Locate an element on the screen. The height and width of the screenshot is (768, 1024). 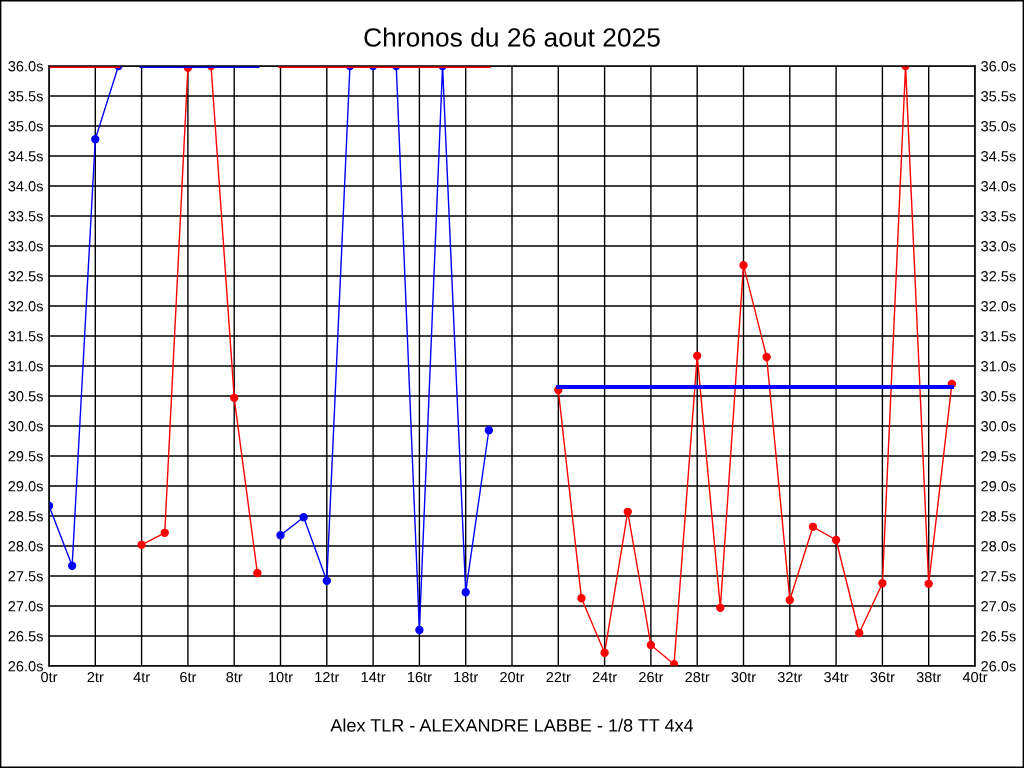
y2-tick-label: 33.5s is located at coordinates (998, 216).